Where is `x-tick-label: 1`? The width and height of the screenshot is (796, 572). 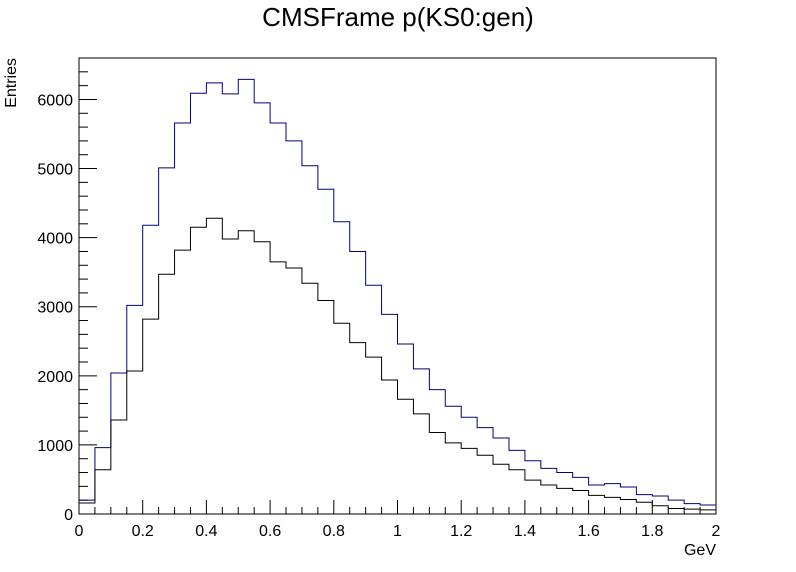
x-tick-label: 1 is located at coordinates (397, 531).